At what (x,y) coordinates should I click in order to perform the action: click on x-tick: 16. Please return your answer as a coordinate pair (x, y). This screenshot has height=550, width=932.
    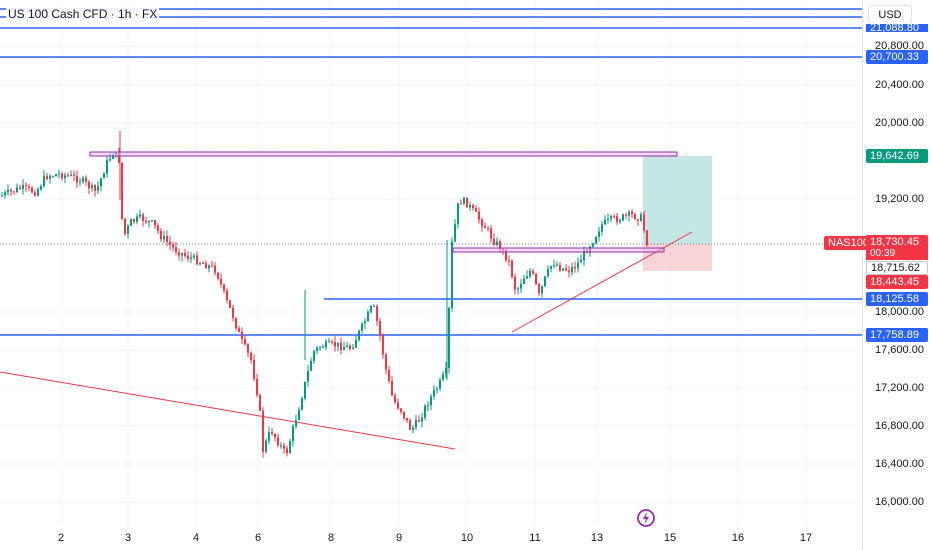
    Looking at the image, I should click on (738, 538).